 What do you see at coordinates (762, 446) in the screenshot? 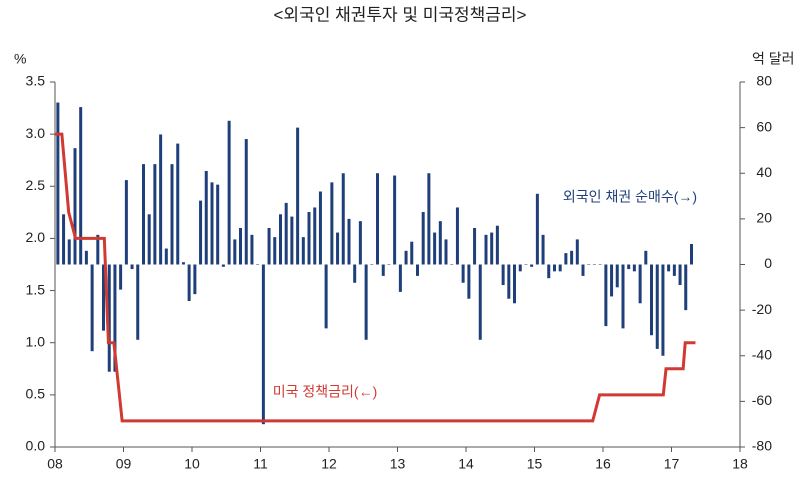
I see `y2-tick-label: -80` at bounding box center [762, 446].